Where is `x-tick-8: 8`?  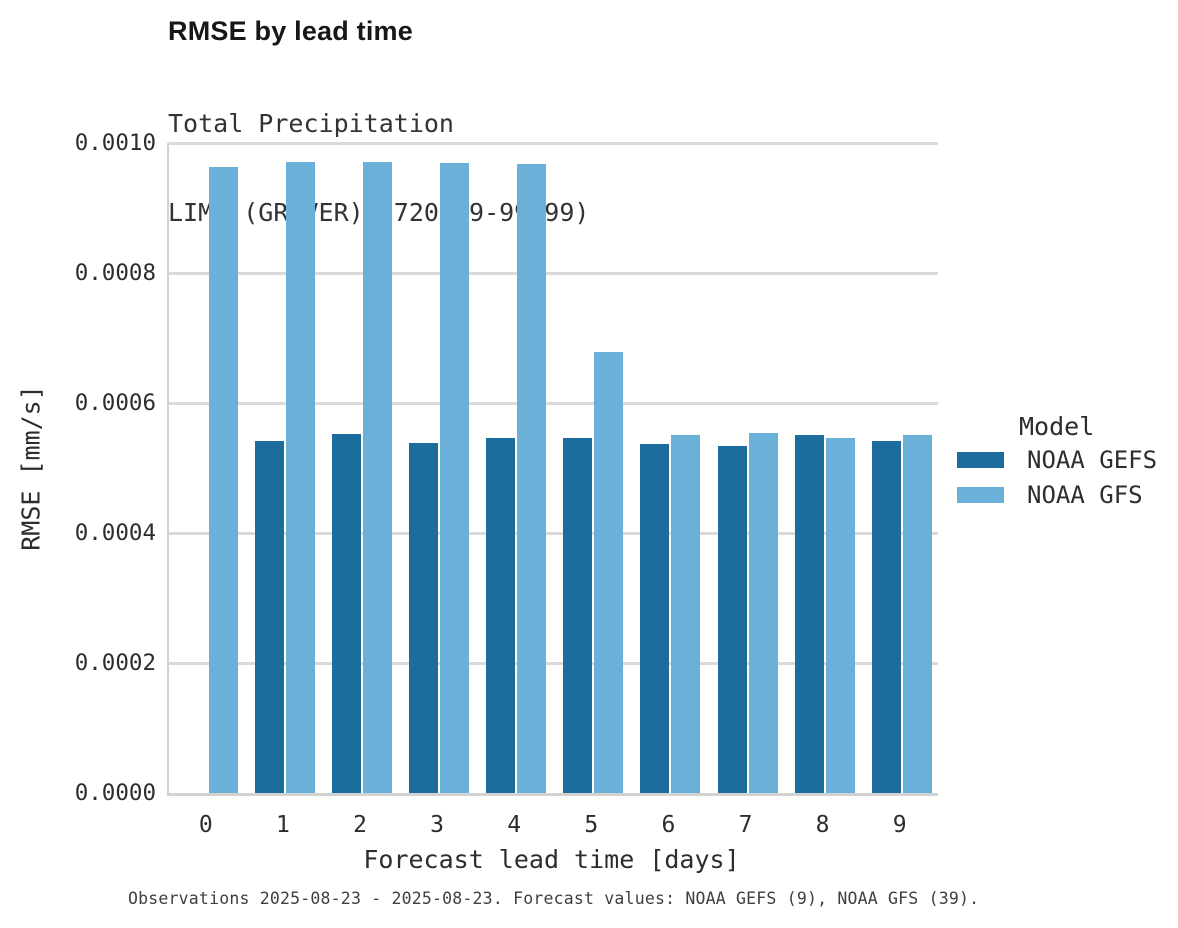 x-tick-8: 8 is located at coordinates (822, 825).